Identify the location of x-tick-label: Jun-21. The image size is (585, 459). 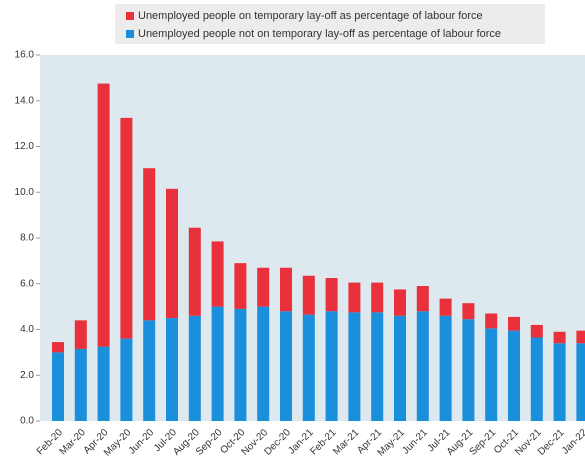
(415, 442).